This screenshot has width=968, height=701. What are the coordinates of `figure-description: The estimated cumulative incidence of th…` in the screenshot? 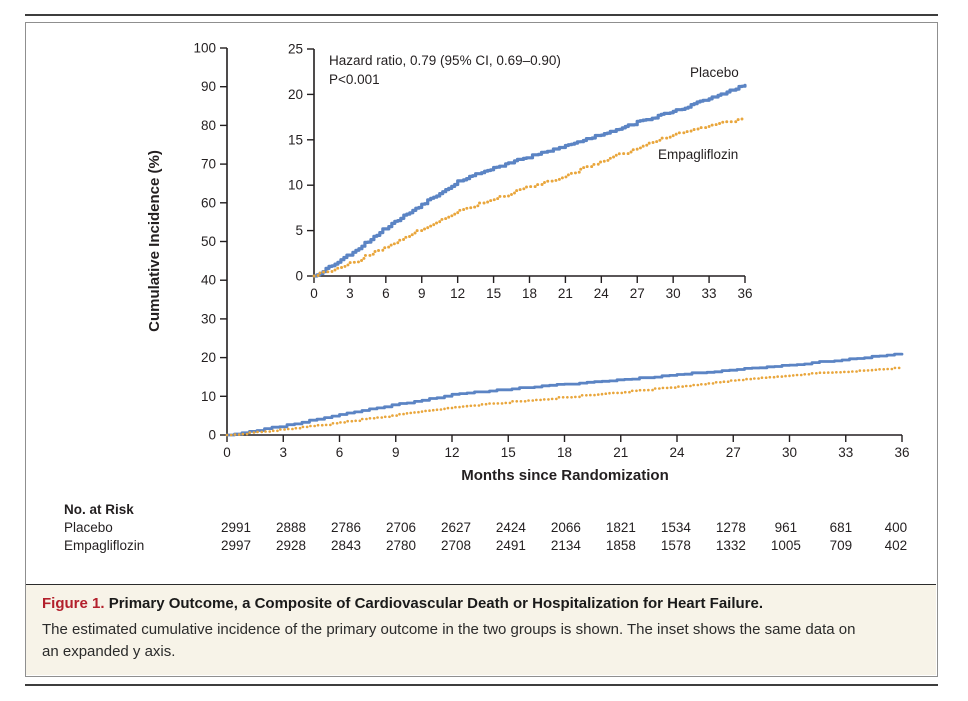 It's located at (449, 640).